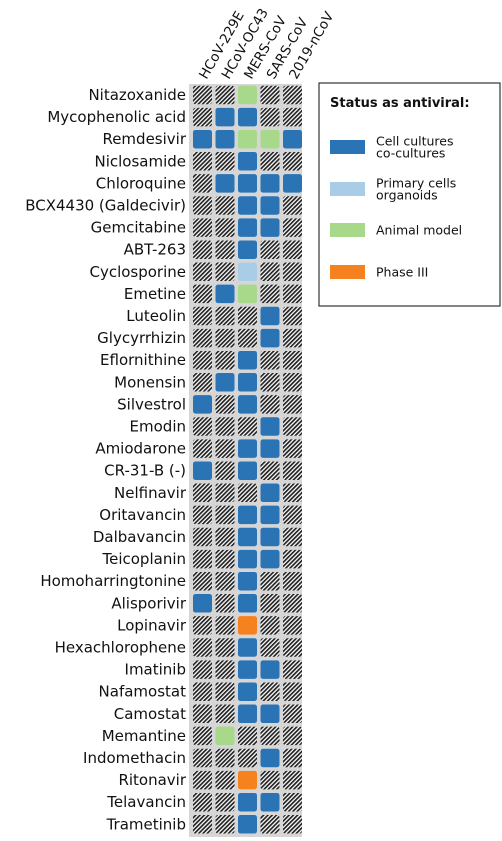 Image resolution: width=502 pixels, height=841 pixels. Describe the element at coordinates (155, 670) in the screenshot. I see `row-label: Imatinib` at that location.